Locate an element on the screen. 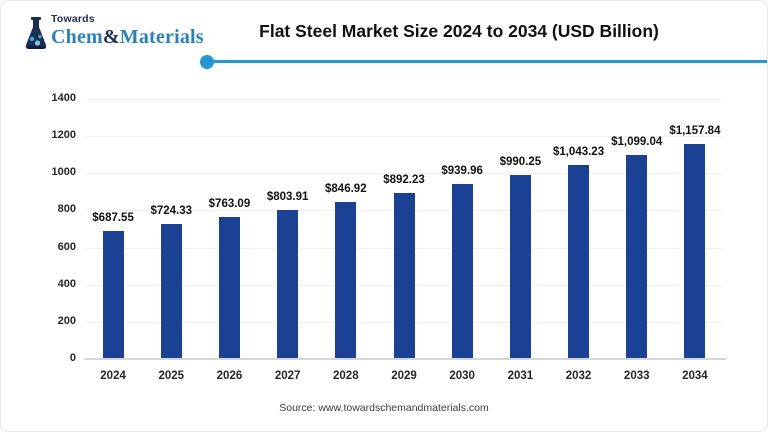  bar-value-2027: $803.91 is located at coordinates (287, 196).